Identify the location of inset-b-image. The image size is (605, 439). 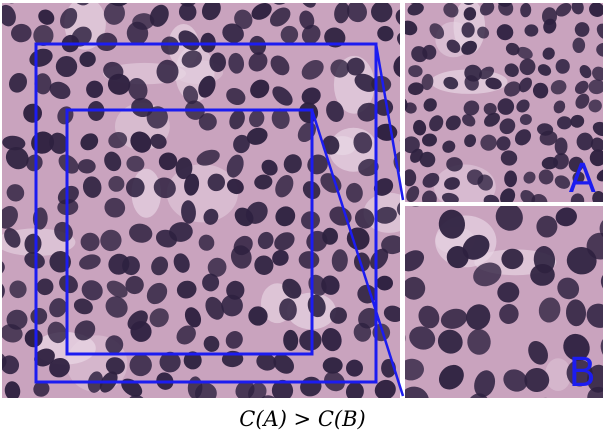
(504, 302).